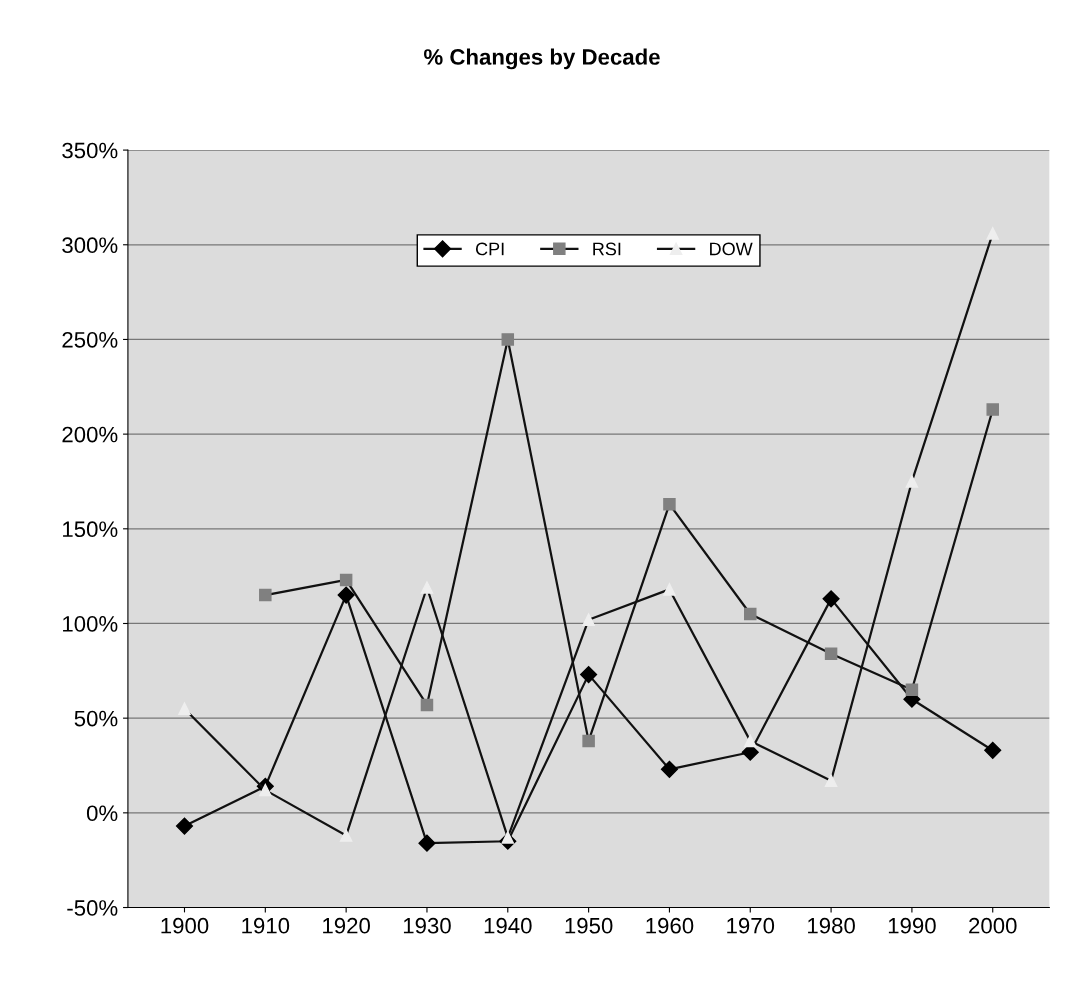  I want to click on legend-label: RSI, so click(607, 249).